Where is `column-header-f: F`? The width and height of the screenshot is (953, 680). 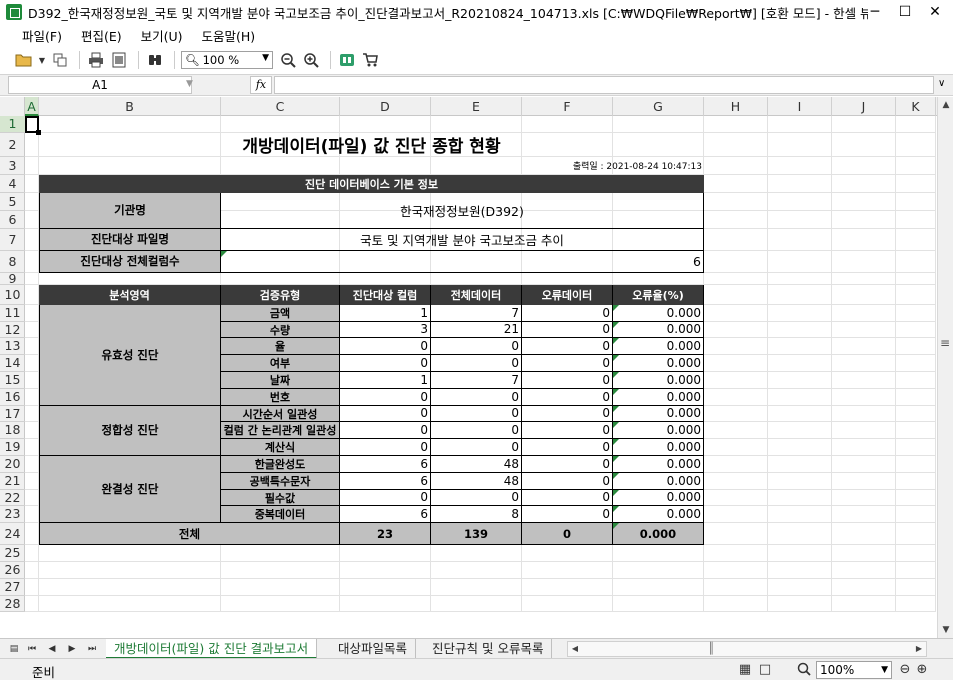 column-header-f: F is located at coordinates (567, 106).